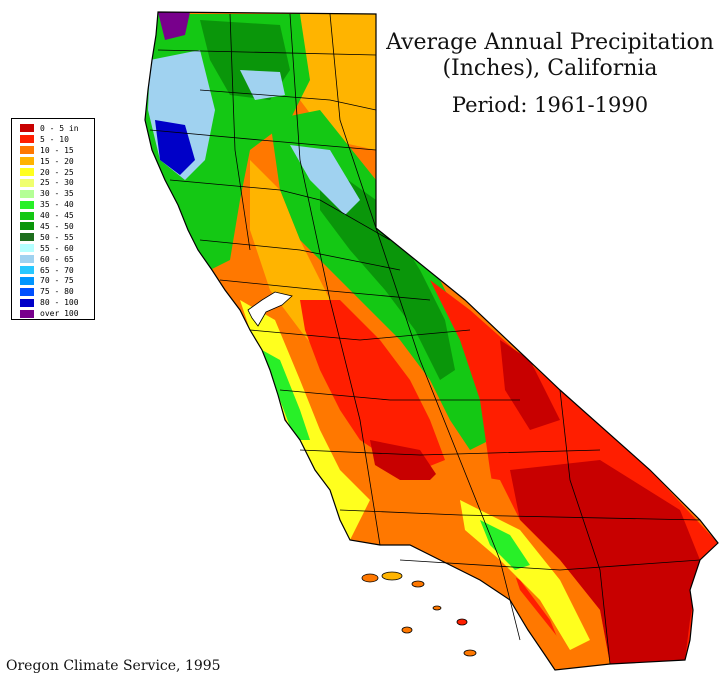  Describe the element at coordinates (59, 303) in the screenshot. I see `legend-label: 80 - 100` at that location.